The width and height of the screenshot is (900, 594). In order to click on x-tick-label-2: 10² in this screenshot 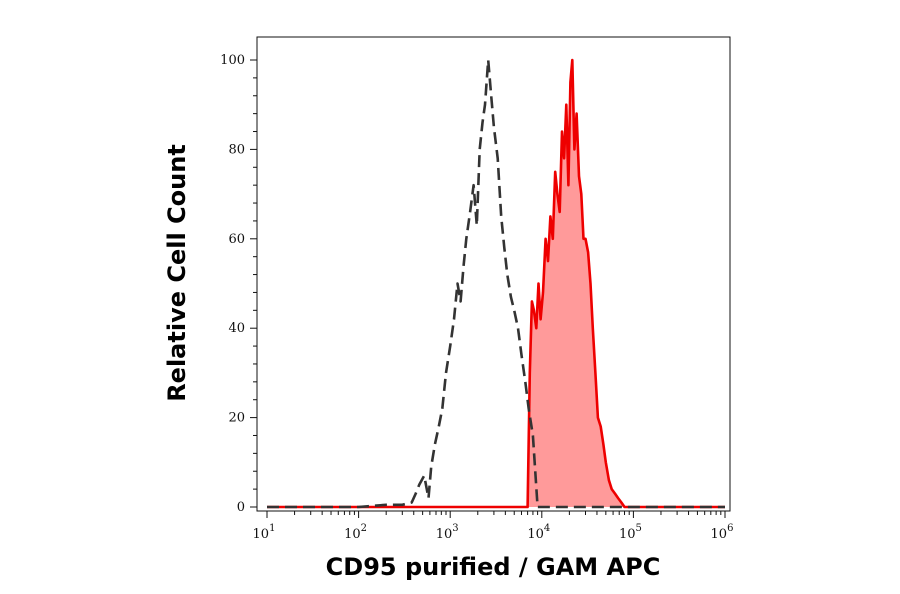, I will do `click(355, 532)`.